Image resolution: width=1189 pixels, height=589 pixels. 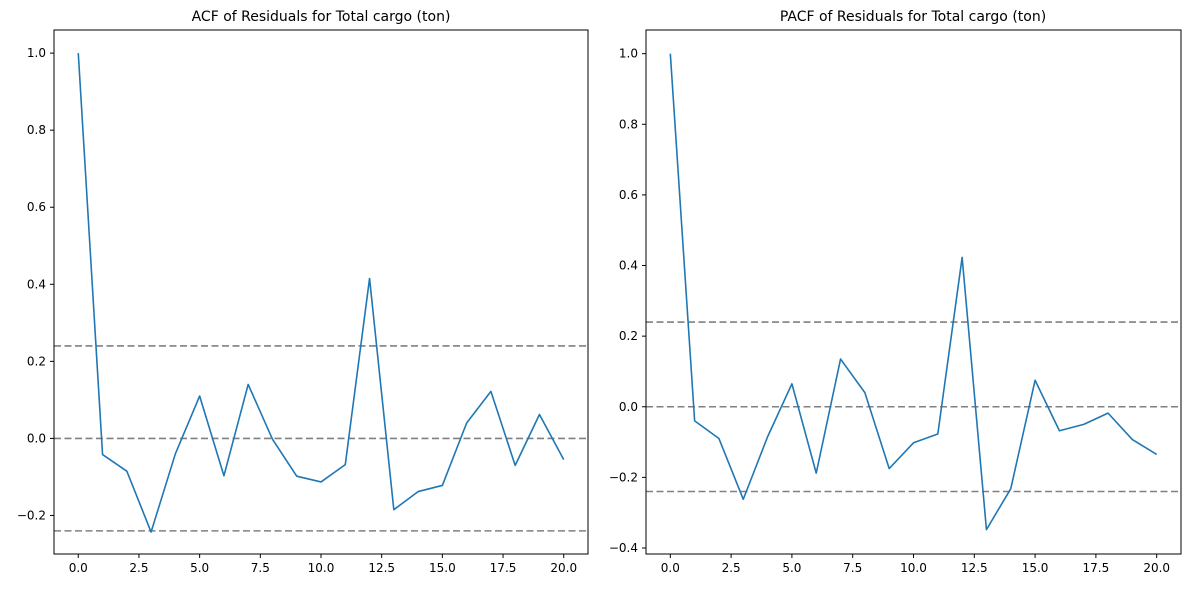 What do you see at coordinates (36, 130) in the screenshot?
I see `acf-y-tick-label: 0.8` at bounding box center [36, 130].